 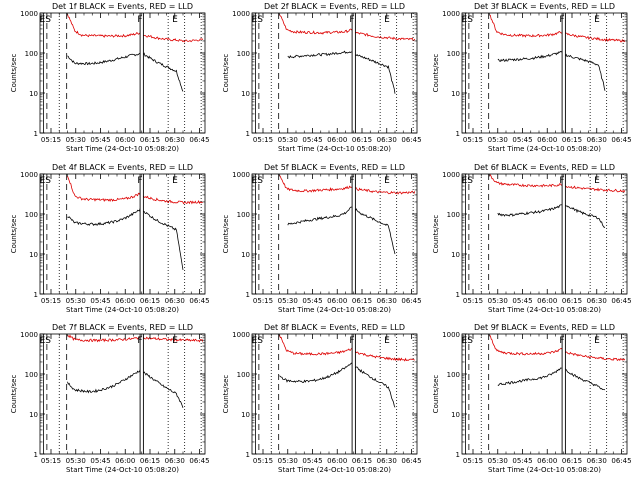 What do you see at coordinates (334, 327) in the screenshot?
I see `panel-title: Det 8f BLACK = Events, RED = LLD` at bounding box center [334, 327].